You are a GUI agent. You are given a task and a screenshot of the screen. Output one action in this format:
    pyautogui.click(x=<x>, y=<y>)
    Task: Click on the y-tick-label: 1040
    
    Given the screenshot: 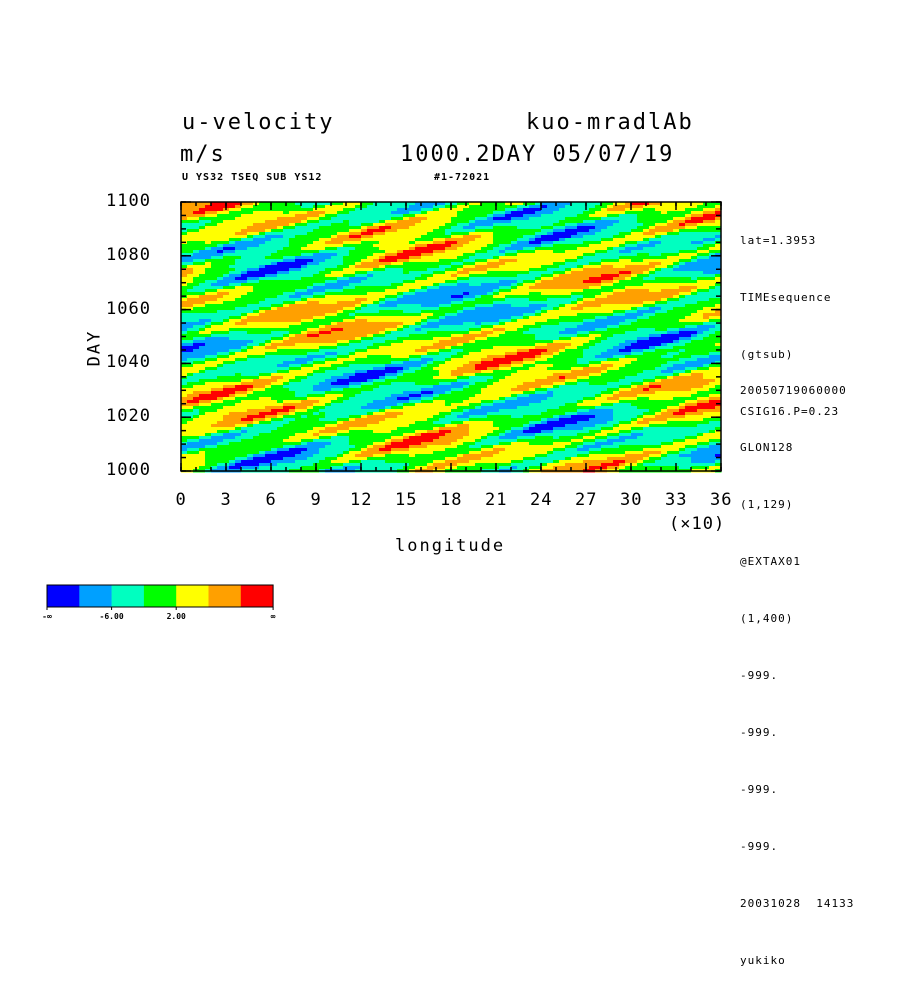 What is the action you would take?
    pyautogui.click(x=128, y=362)
    